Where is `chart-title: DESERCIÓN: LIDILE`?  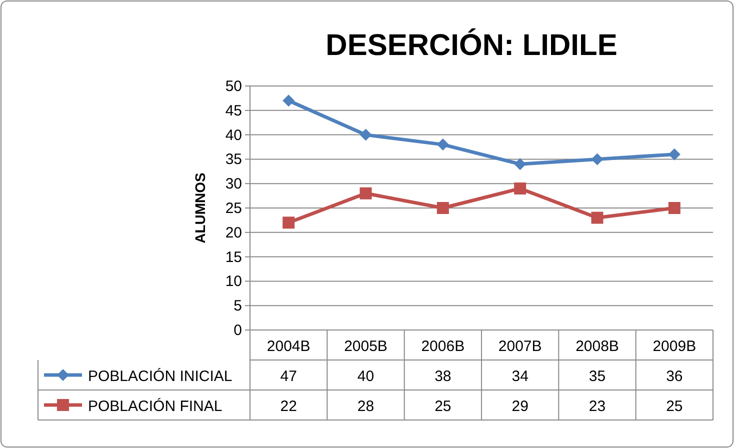 chart-title: DESERCIÓN: LIDILE is located at coordinates (472, 45).